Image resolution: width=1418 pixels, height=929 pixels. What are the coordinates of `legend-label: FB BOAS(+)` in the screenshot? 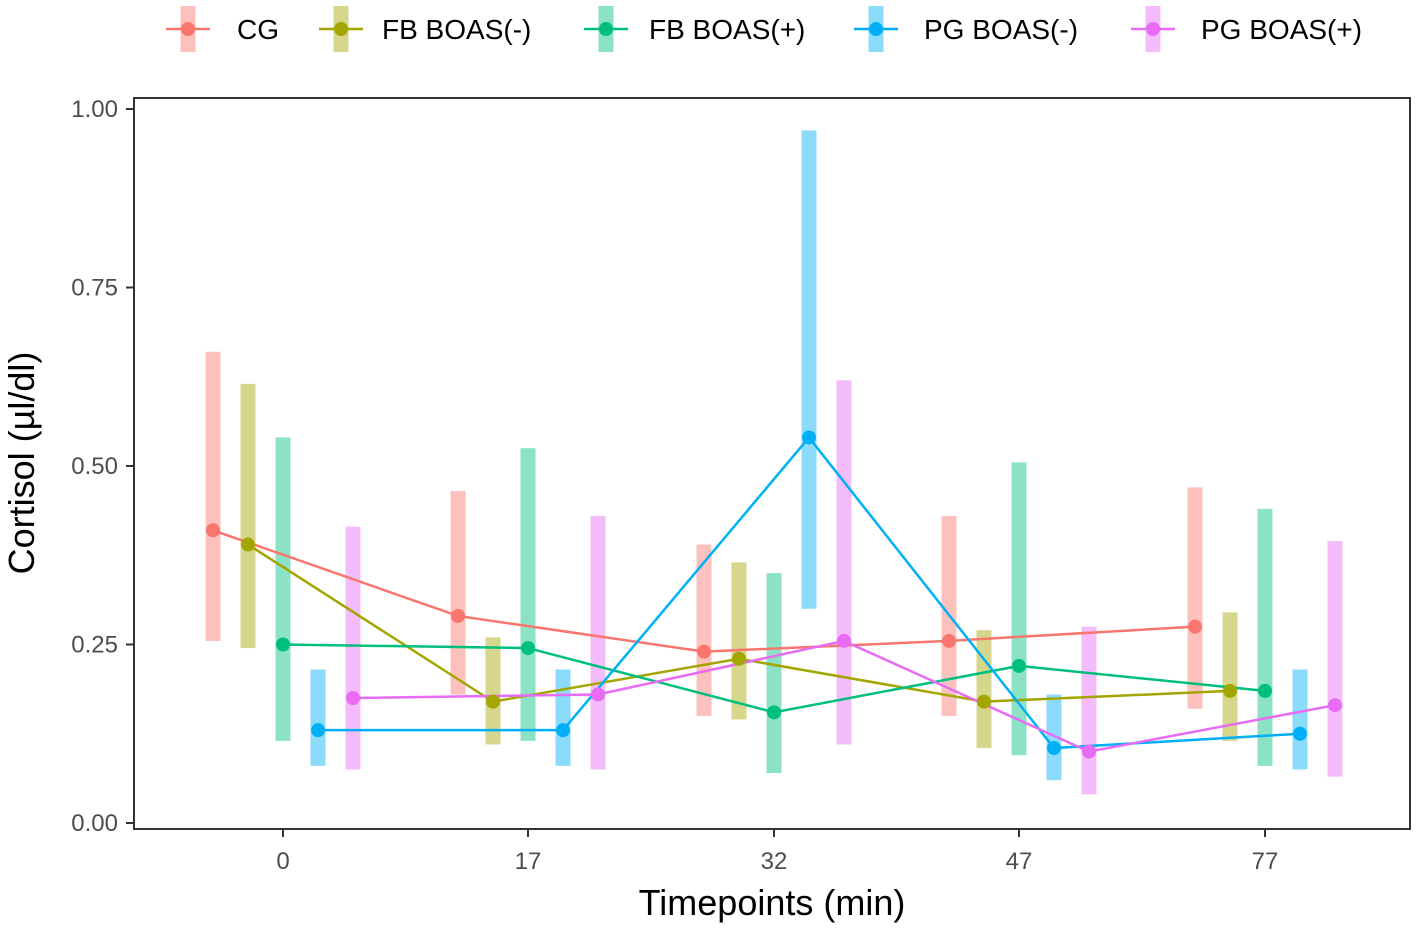 It's located at (727, 29).